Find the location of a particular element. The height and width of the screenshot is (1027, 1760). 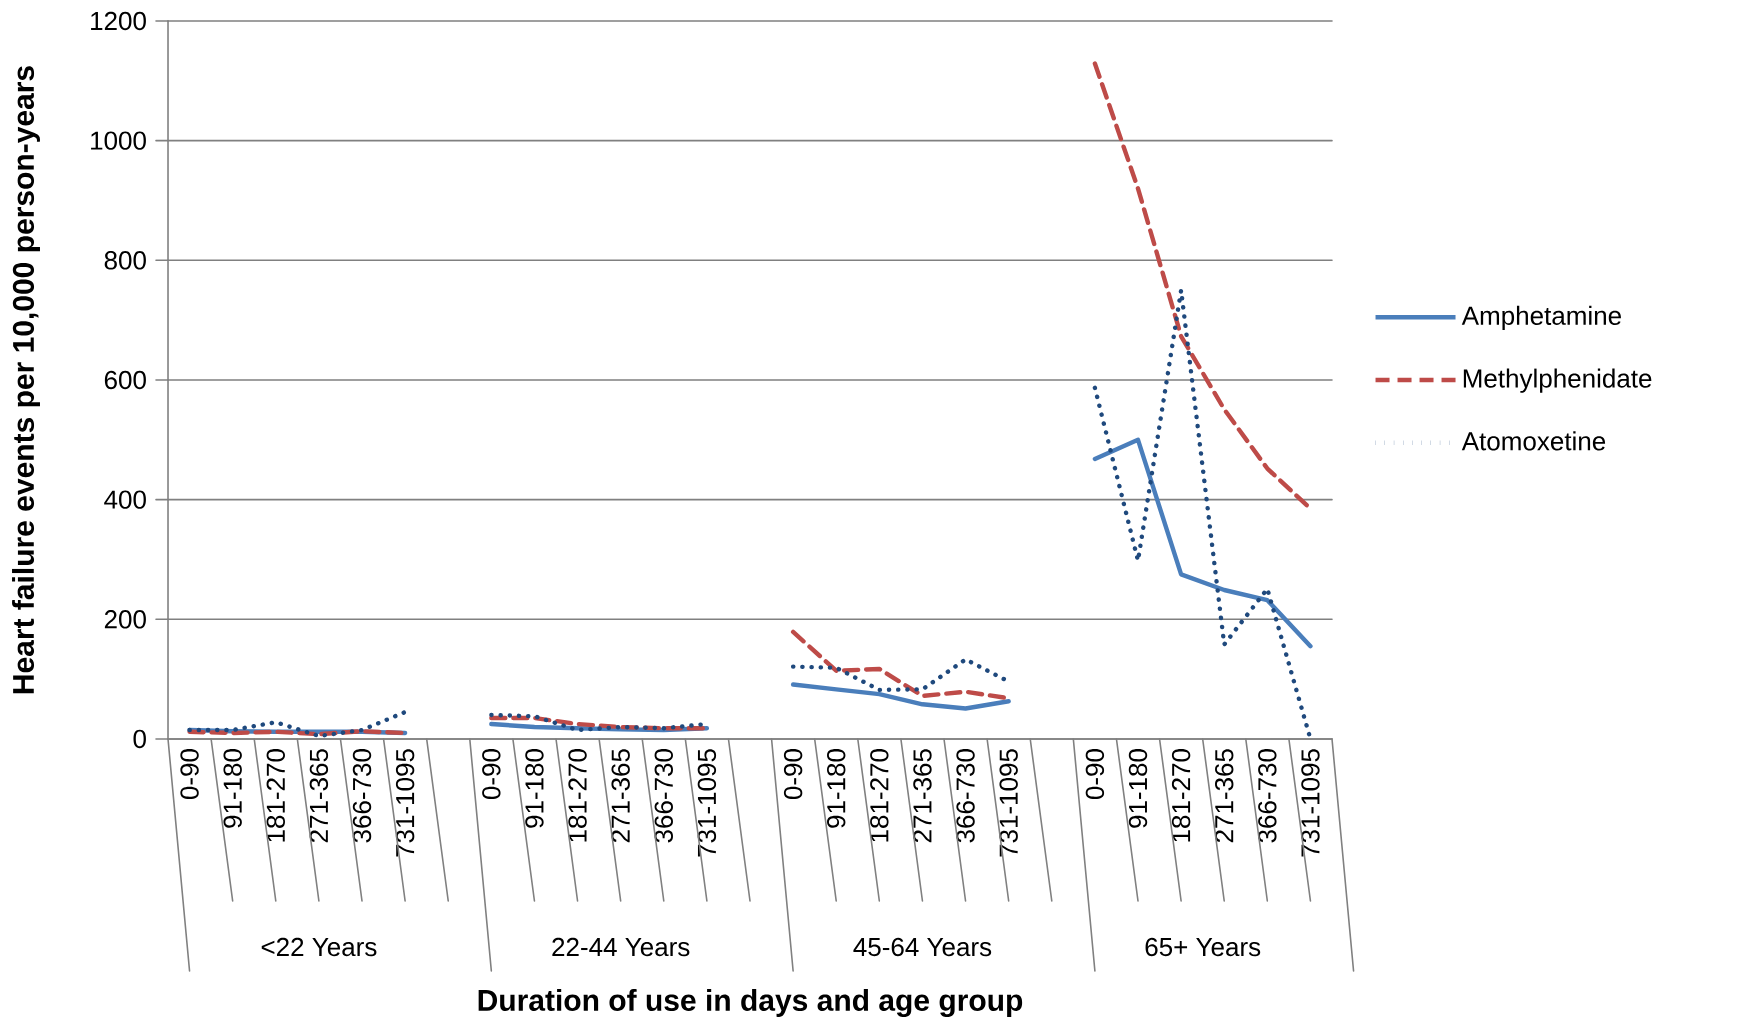

y-tick-label: 1000 is located at coordinates (118, 140).